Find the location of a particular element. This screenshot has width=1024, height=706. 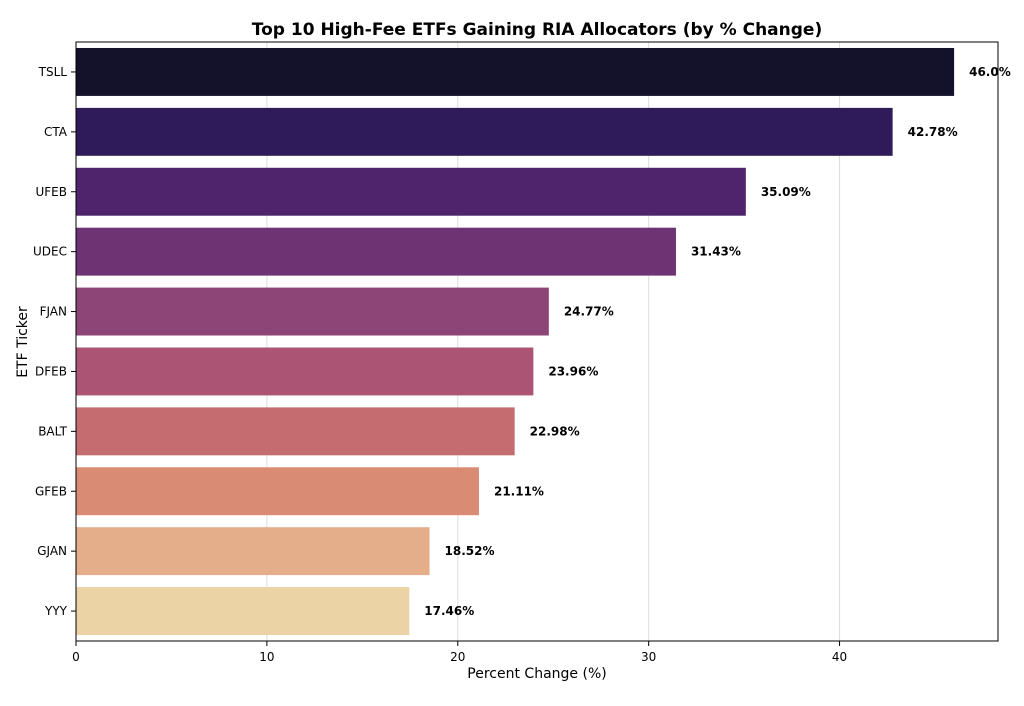

y-axis-ticks: TSLL CTA UFEB UDEC FJAN DFEB BALT GFEB GJAN YYY is located at coordinates (54, 341).